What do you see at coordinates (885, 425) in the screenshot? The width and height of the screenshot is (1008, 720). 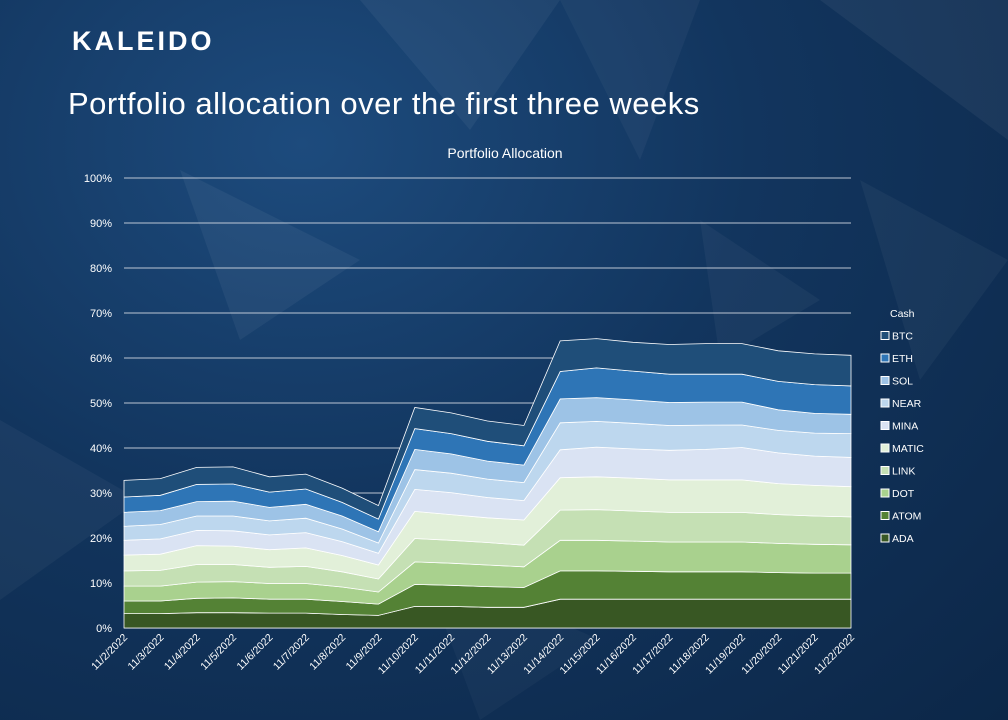 I see `legend-swatch-mina` at bounding box center [885, 425].